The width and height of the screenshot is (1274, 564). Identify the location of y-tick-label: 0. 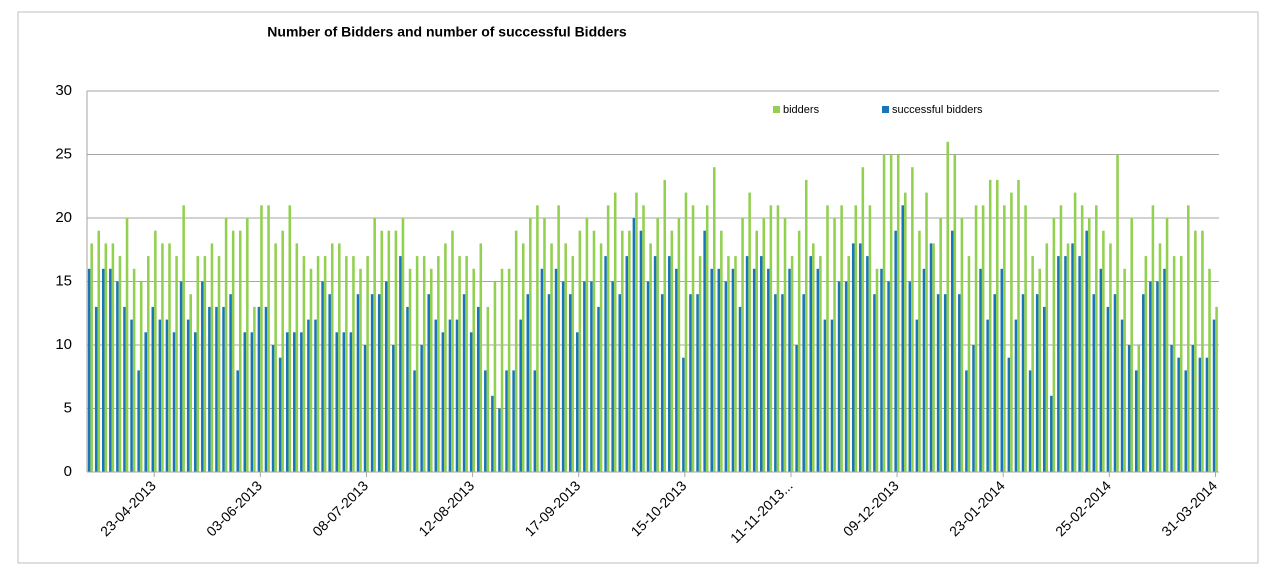
(68, 471).